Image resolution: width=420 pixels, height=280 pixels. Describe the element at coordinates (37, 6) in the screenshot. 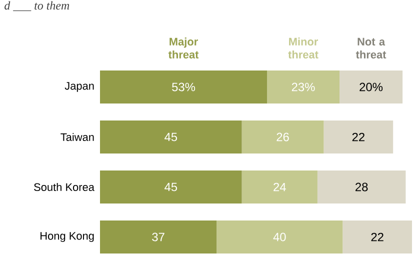

I see `chart-subtitle: d ___ to them` at that location.